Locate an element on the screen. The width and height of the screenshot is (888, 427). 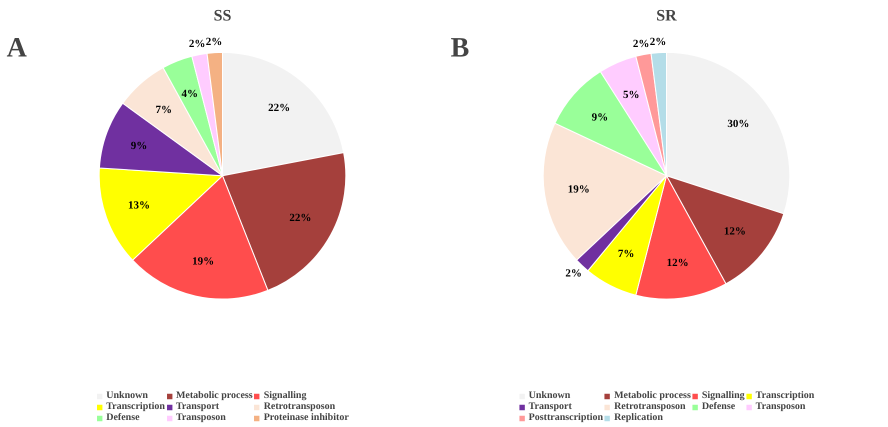
chart-title: SR is located at coordinates (667, 16).